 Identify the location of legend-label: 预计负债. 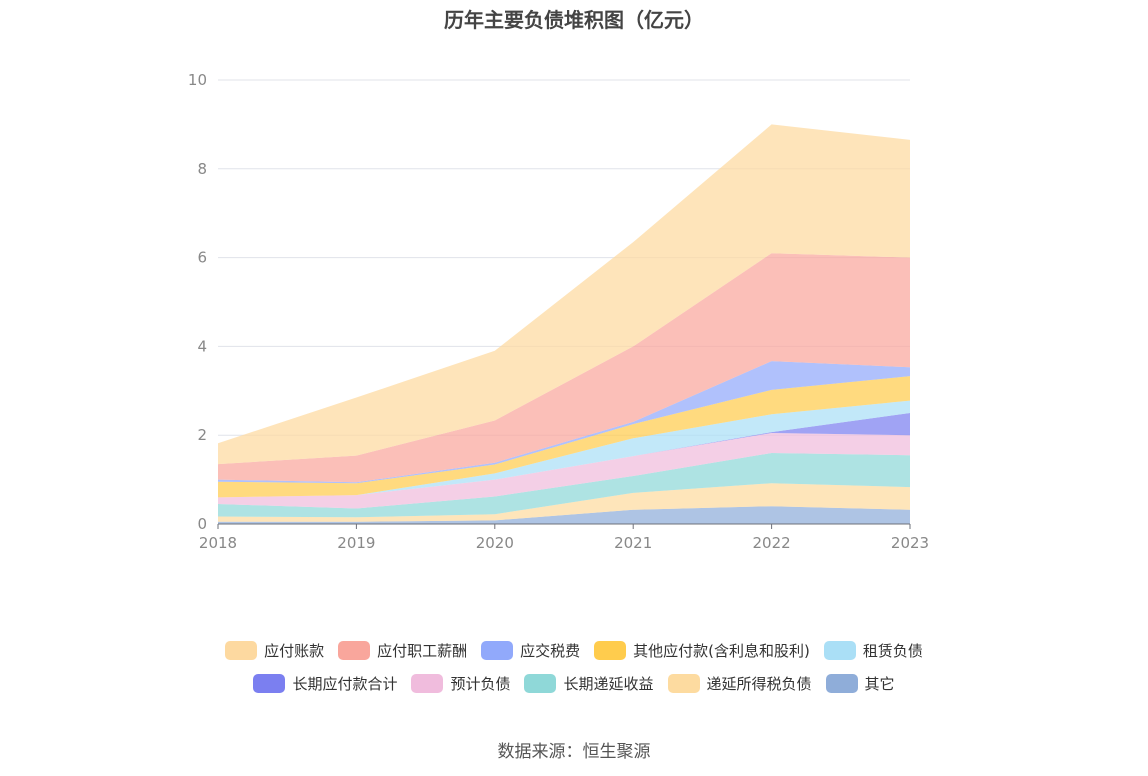
(480, 684).